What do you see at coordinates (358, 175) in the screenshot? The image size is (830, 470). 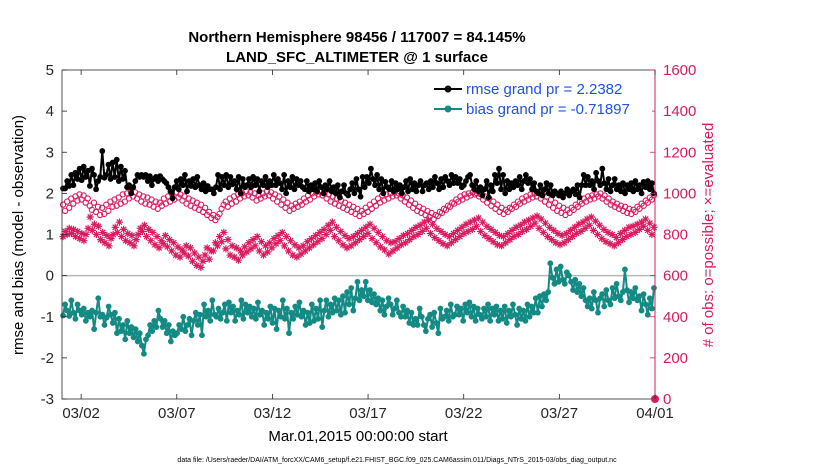 I see `rmse-series` at bounding box center [358, 175].